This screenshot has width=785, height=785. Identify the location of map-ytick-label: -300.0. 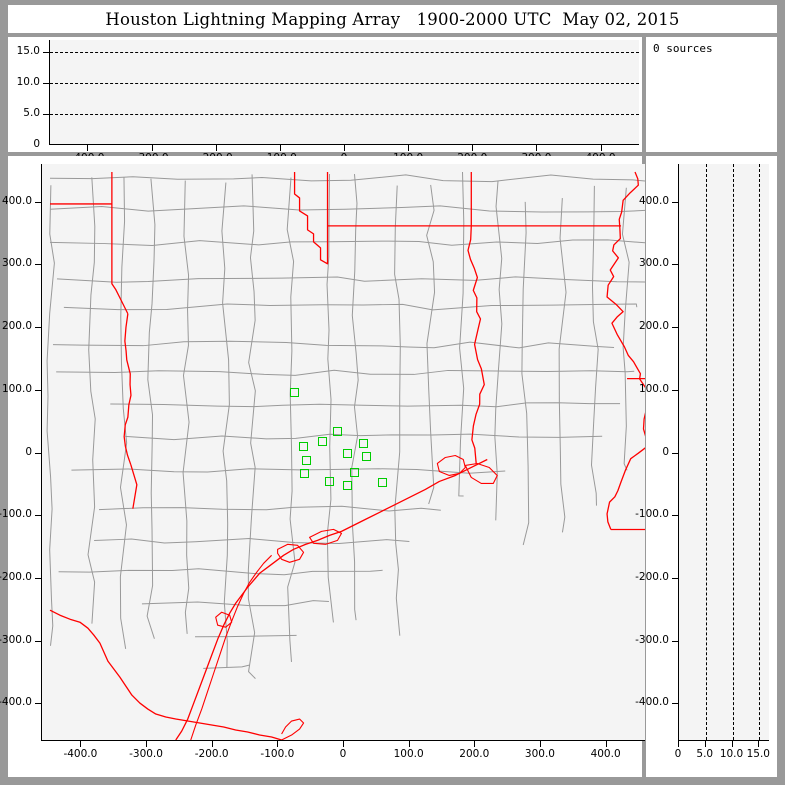
(16, 639).